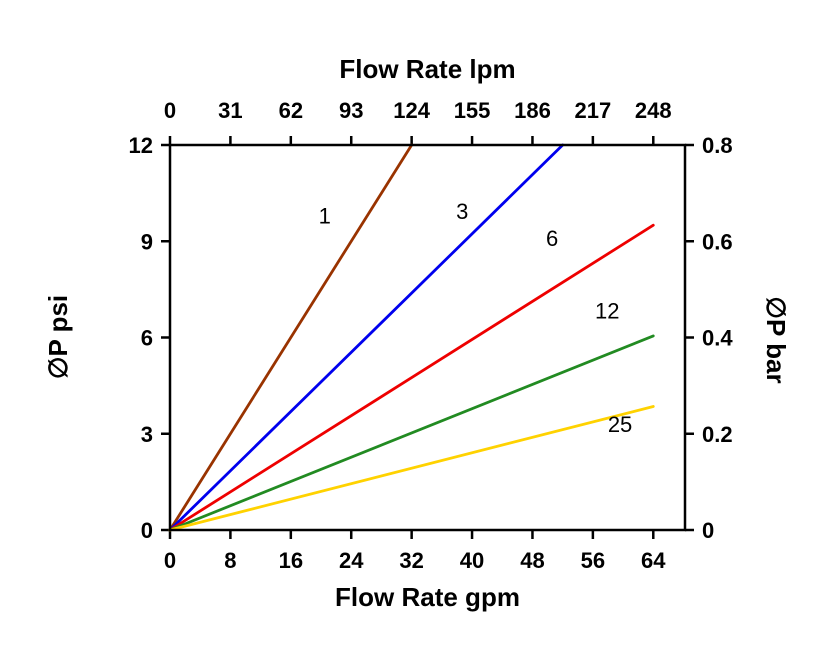  I want to click on top-axis-title: Flow Rate lpm, so click(427, 69).